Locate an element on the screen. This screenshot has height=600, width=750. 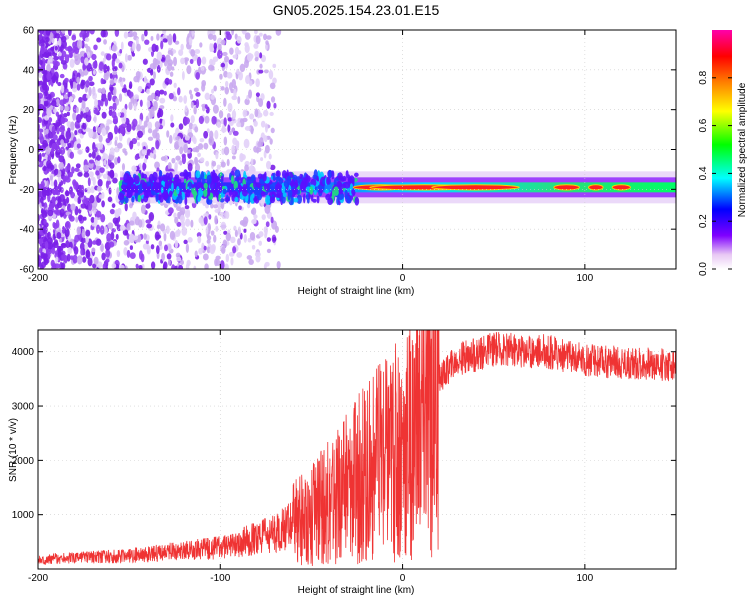
colorbar-label: Normalized spectral amplitude is located at coordinates (742, 149).